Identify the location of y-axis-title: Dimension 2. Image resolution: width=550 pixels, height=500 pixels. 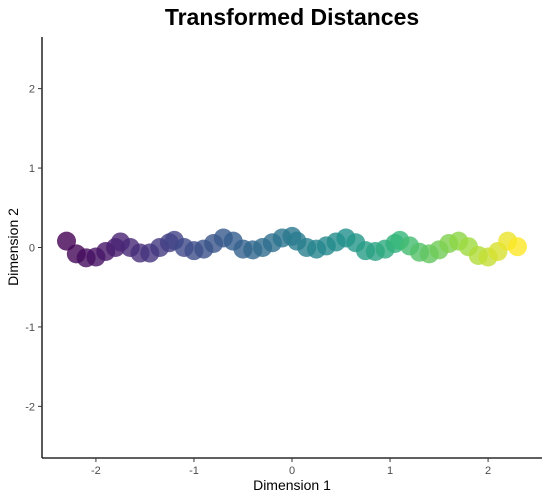
(13, 247).